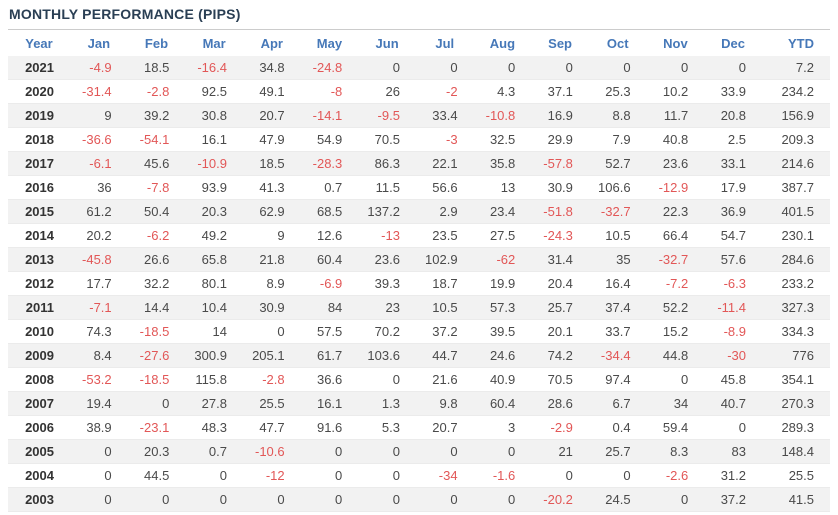  What do you see at coordinates (156, 451) in the screenshot?
I see `value-cell: 20.3` at bounding box center [156, 451].